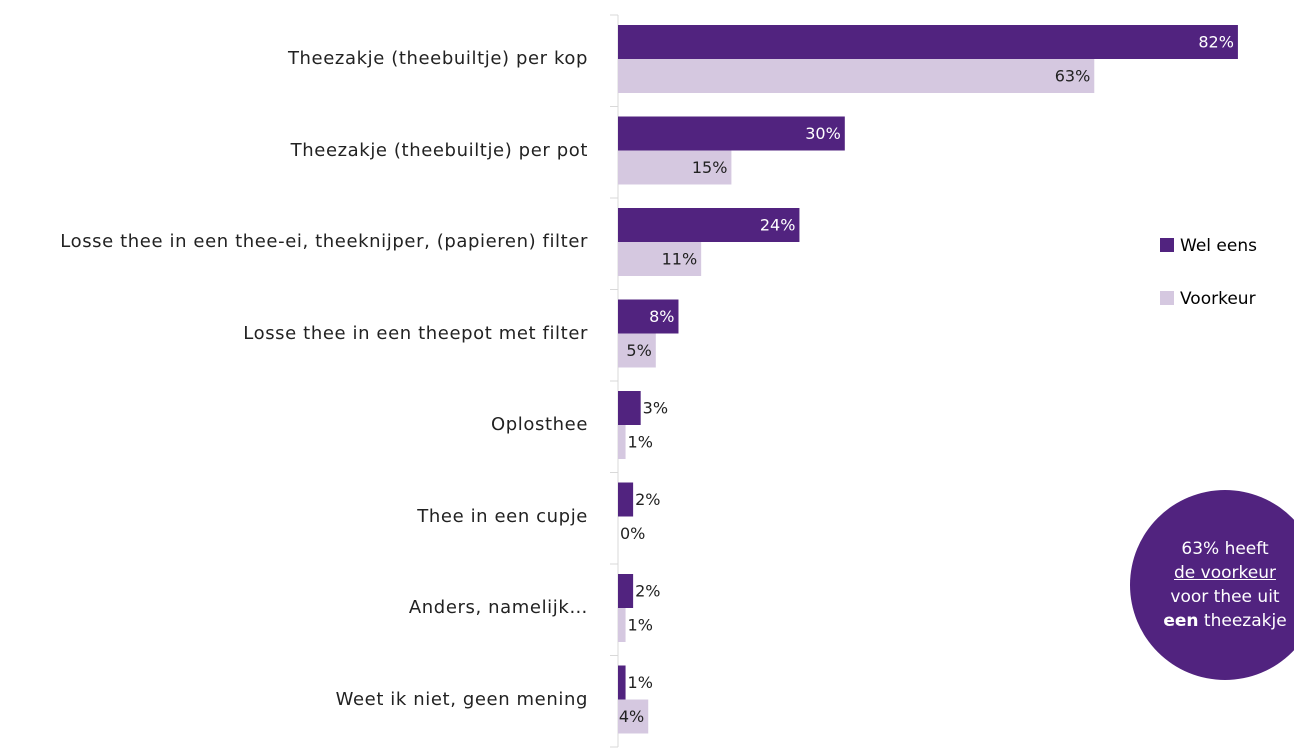 The image size is (1294, 749). Describe the element at coordinates (294, 425) in the screenshot. I see `category-label: Oplosthee` at that location.